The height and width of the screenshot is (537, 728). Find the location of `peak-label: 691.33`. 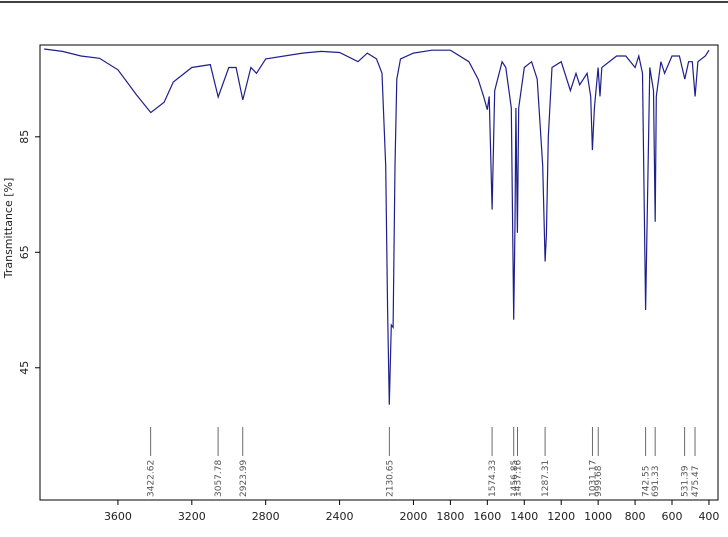

peak-label: 691.33 is located at coordinates (656, 482).